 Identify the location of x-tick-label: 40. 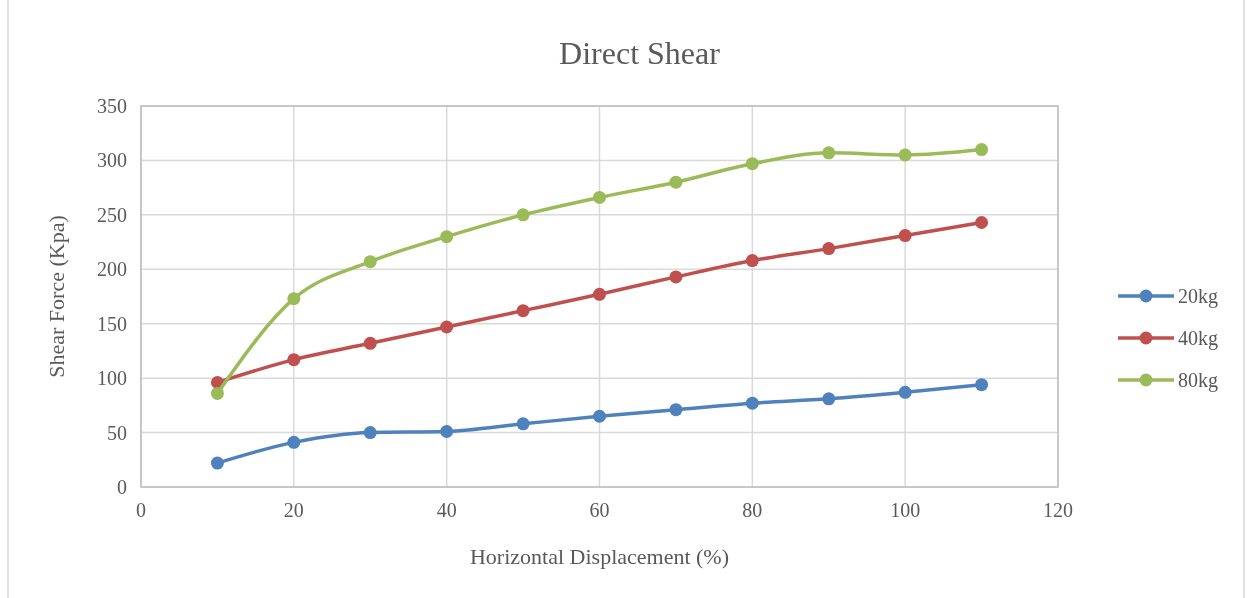
(446, 510).